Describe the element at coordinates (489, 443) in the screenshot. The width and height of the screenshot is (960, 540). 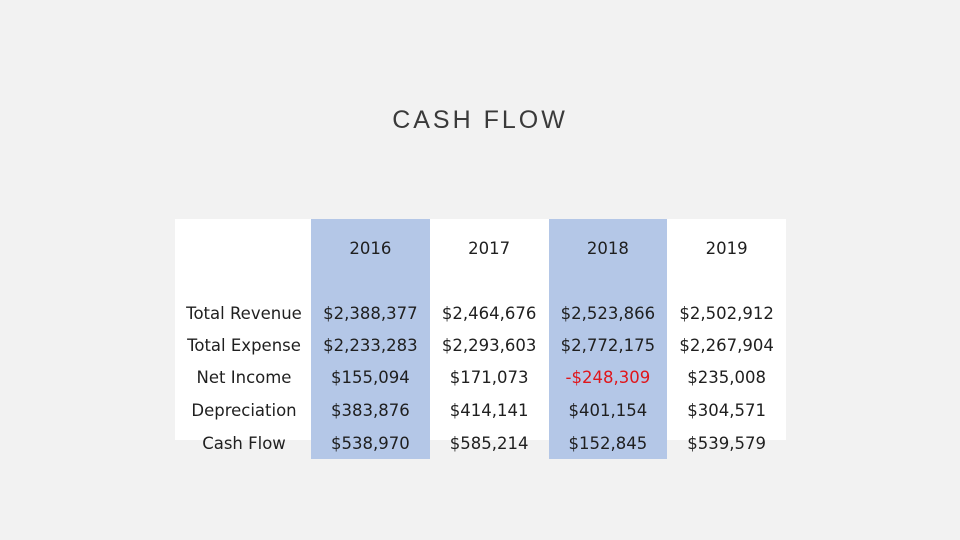
I see `cell-cash-flow-2017: $585,214` at that location.